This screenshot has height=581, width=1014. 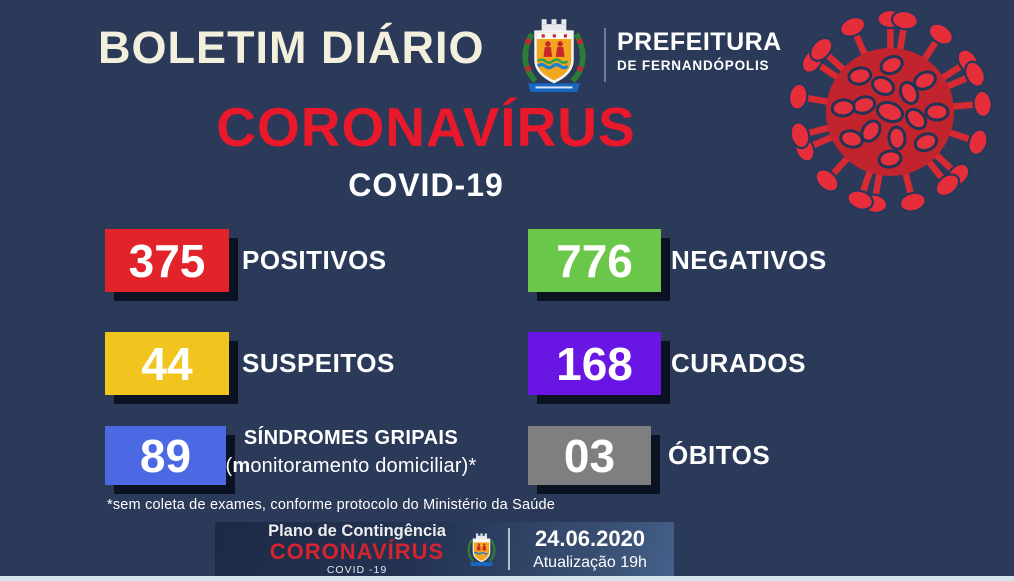 I want to click on city-crest-icon-small, so click(x=481, y=549).